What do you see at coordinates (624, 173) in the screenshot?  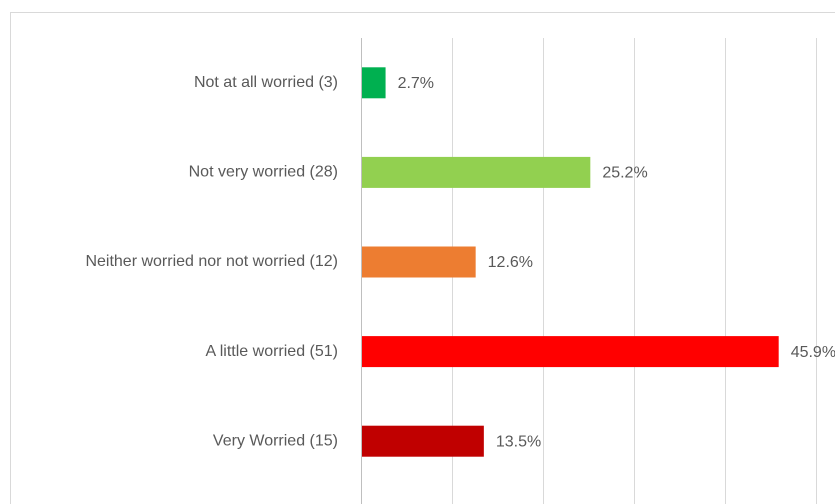 I see `data-label: 25.2%` at bounding box center [624, 173].